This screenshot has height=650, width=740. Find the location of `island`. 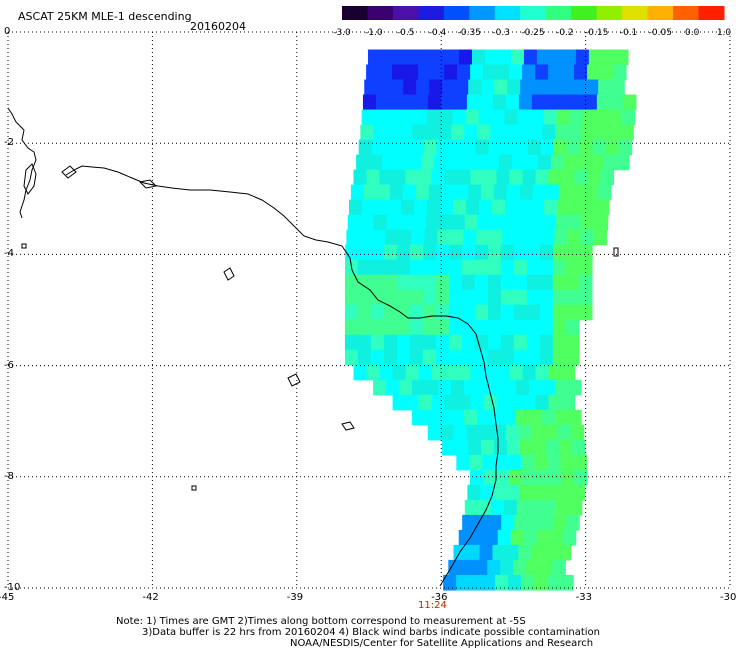

island is located at coordinates (294, 380).